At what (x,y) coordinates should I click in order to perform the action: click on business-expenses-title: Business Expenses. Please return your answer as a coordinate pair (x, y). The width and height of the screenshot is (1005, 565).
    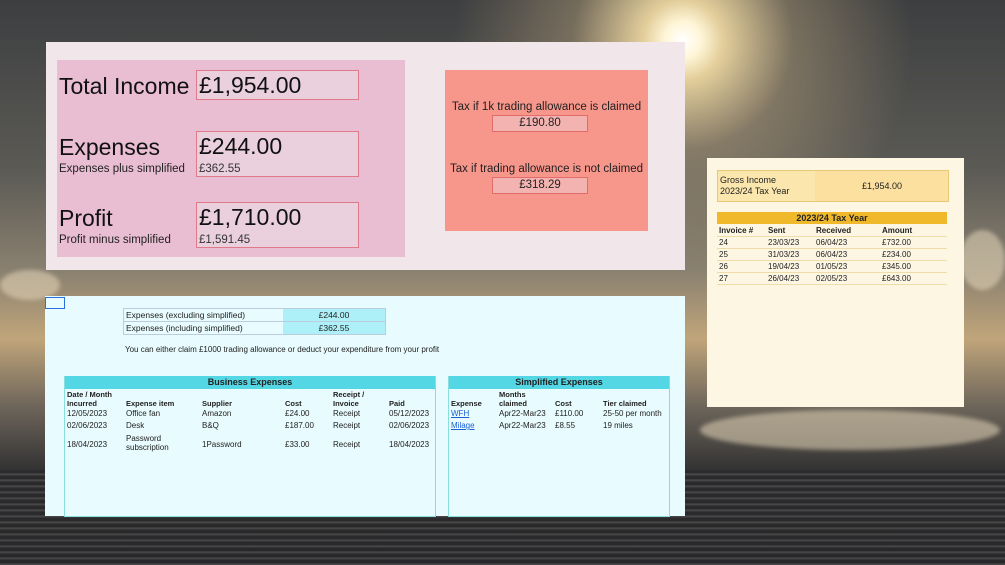
    Looking at the image, I should click on (250, 382).